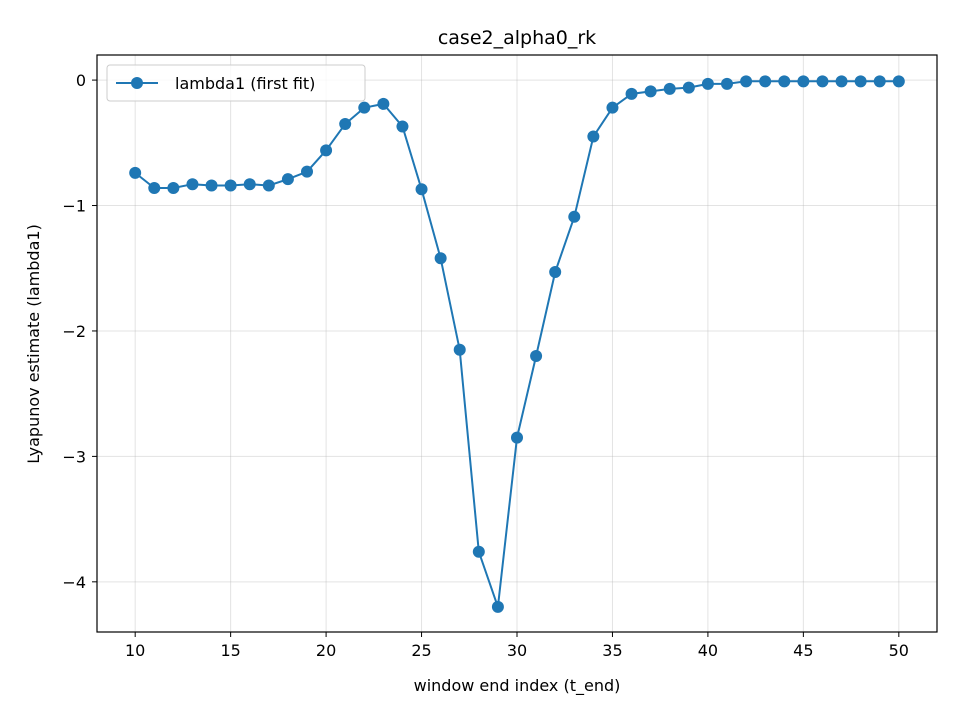  Describe the element at coordinates (421, 650) in the screenshot. I see `x-tick-label: 25` at that location.